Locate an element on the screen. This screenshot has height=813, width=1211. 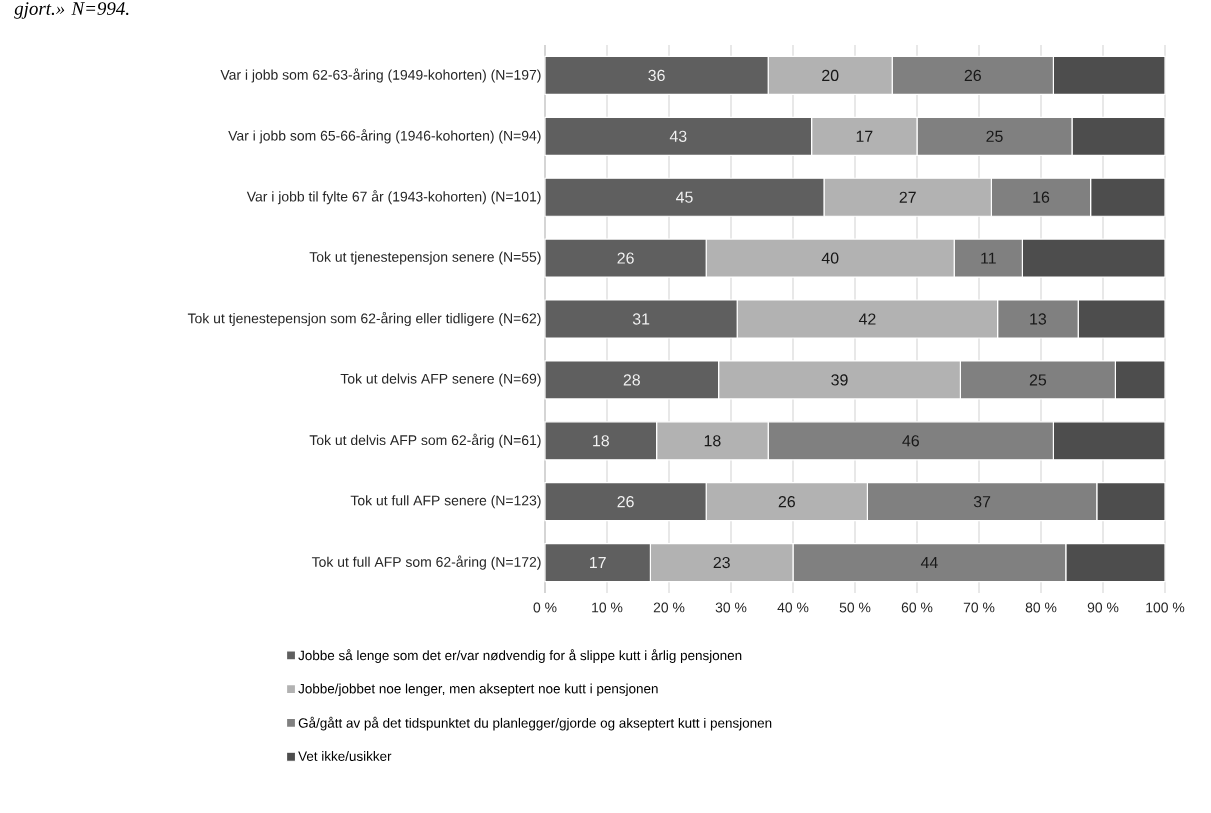
data-label: 16 is located at coordinates (1041, 197).